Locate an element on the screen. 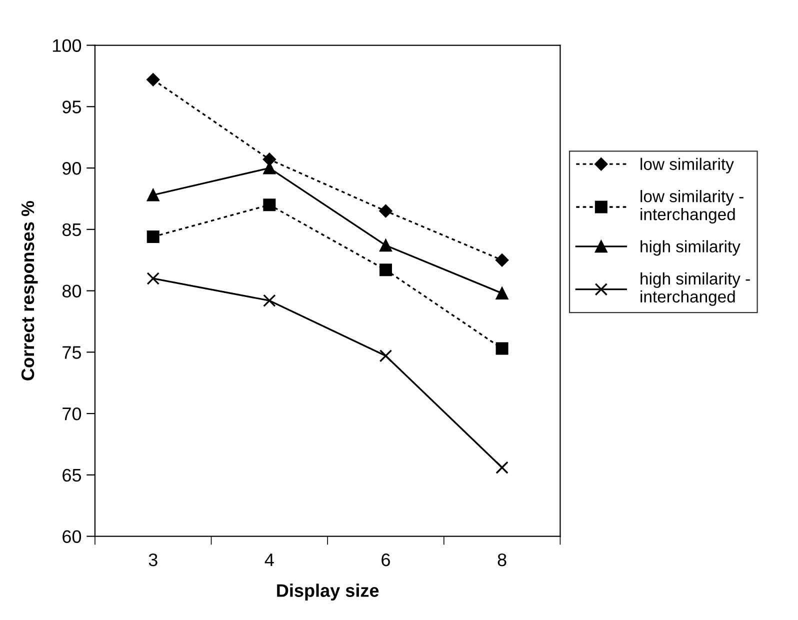  x-tick-label: 3 is located at coordinates (153, 559).